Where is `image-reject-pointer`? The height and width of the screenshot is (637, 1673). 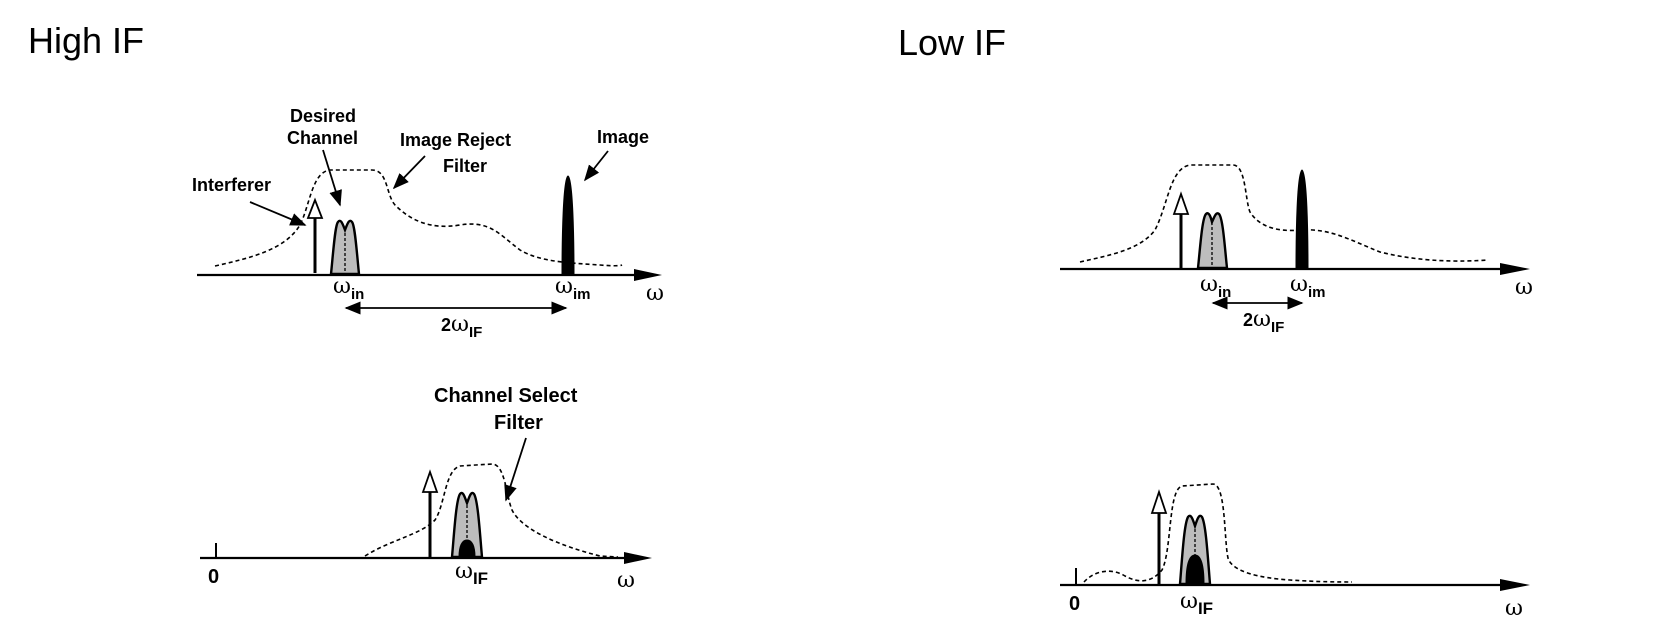 image-reject-pointer is located at coordinates (409, 172).